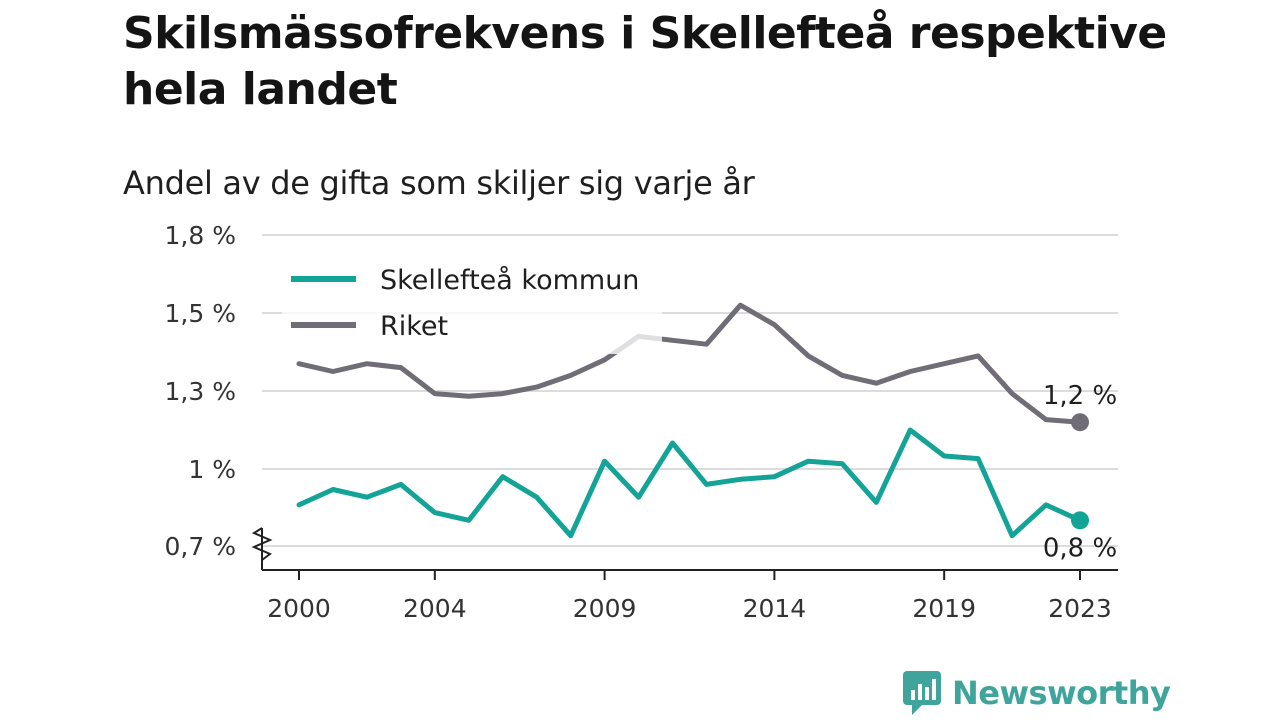 The height and width of the screenshot is (720, 1280). What do you see at coordinates (200, 313) in the screenshot?
I see `y-tick-label: 1,5 %` at bounding box center [200, 313].